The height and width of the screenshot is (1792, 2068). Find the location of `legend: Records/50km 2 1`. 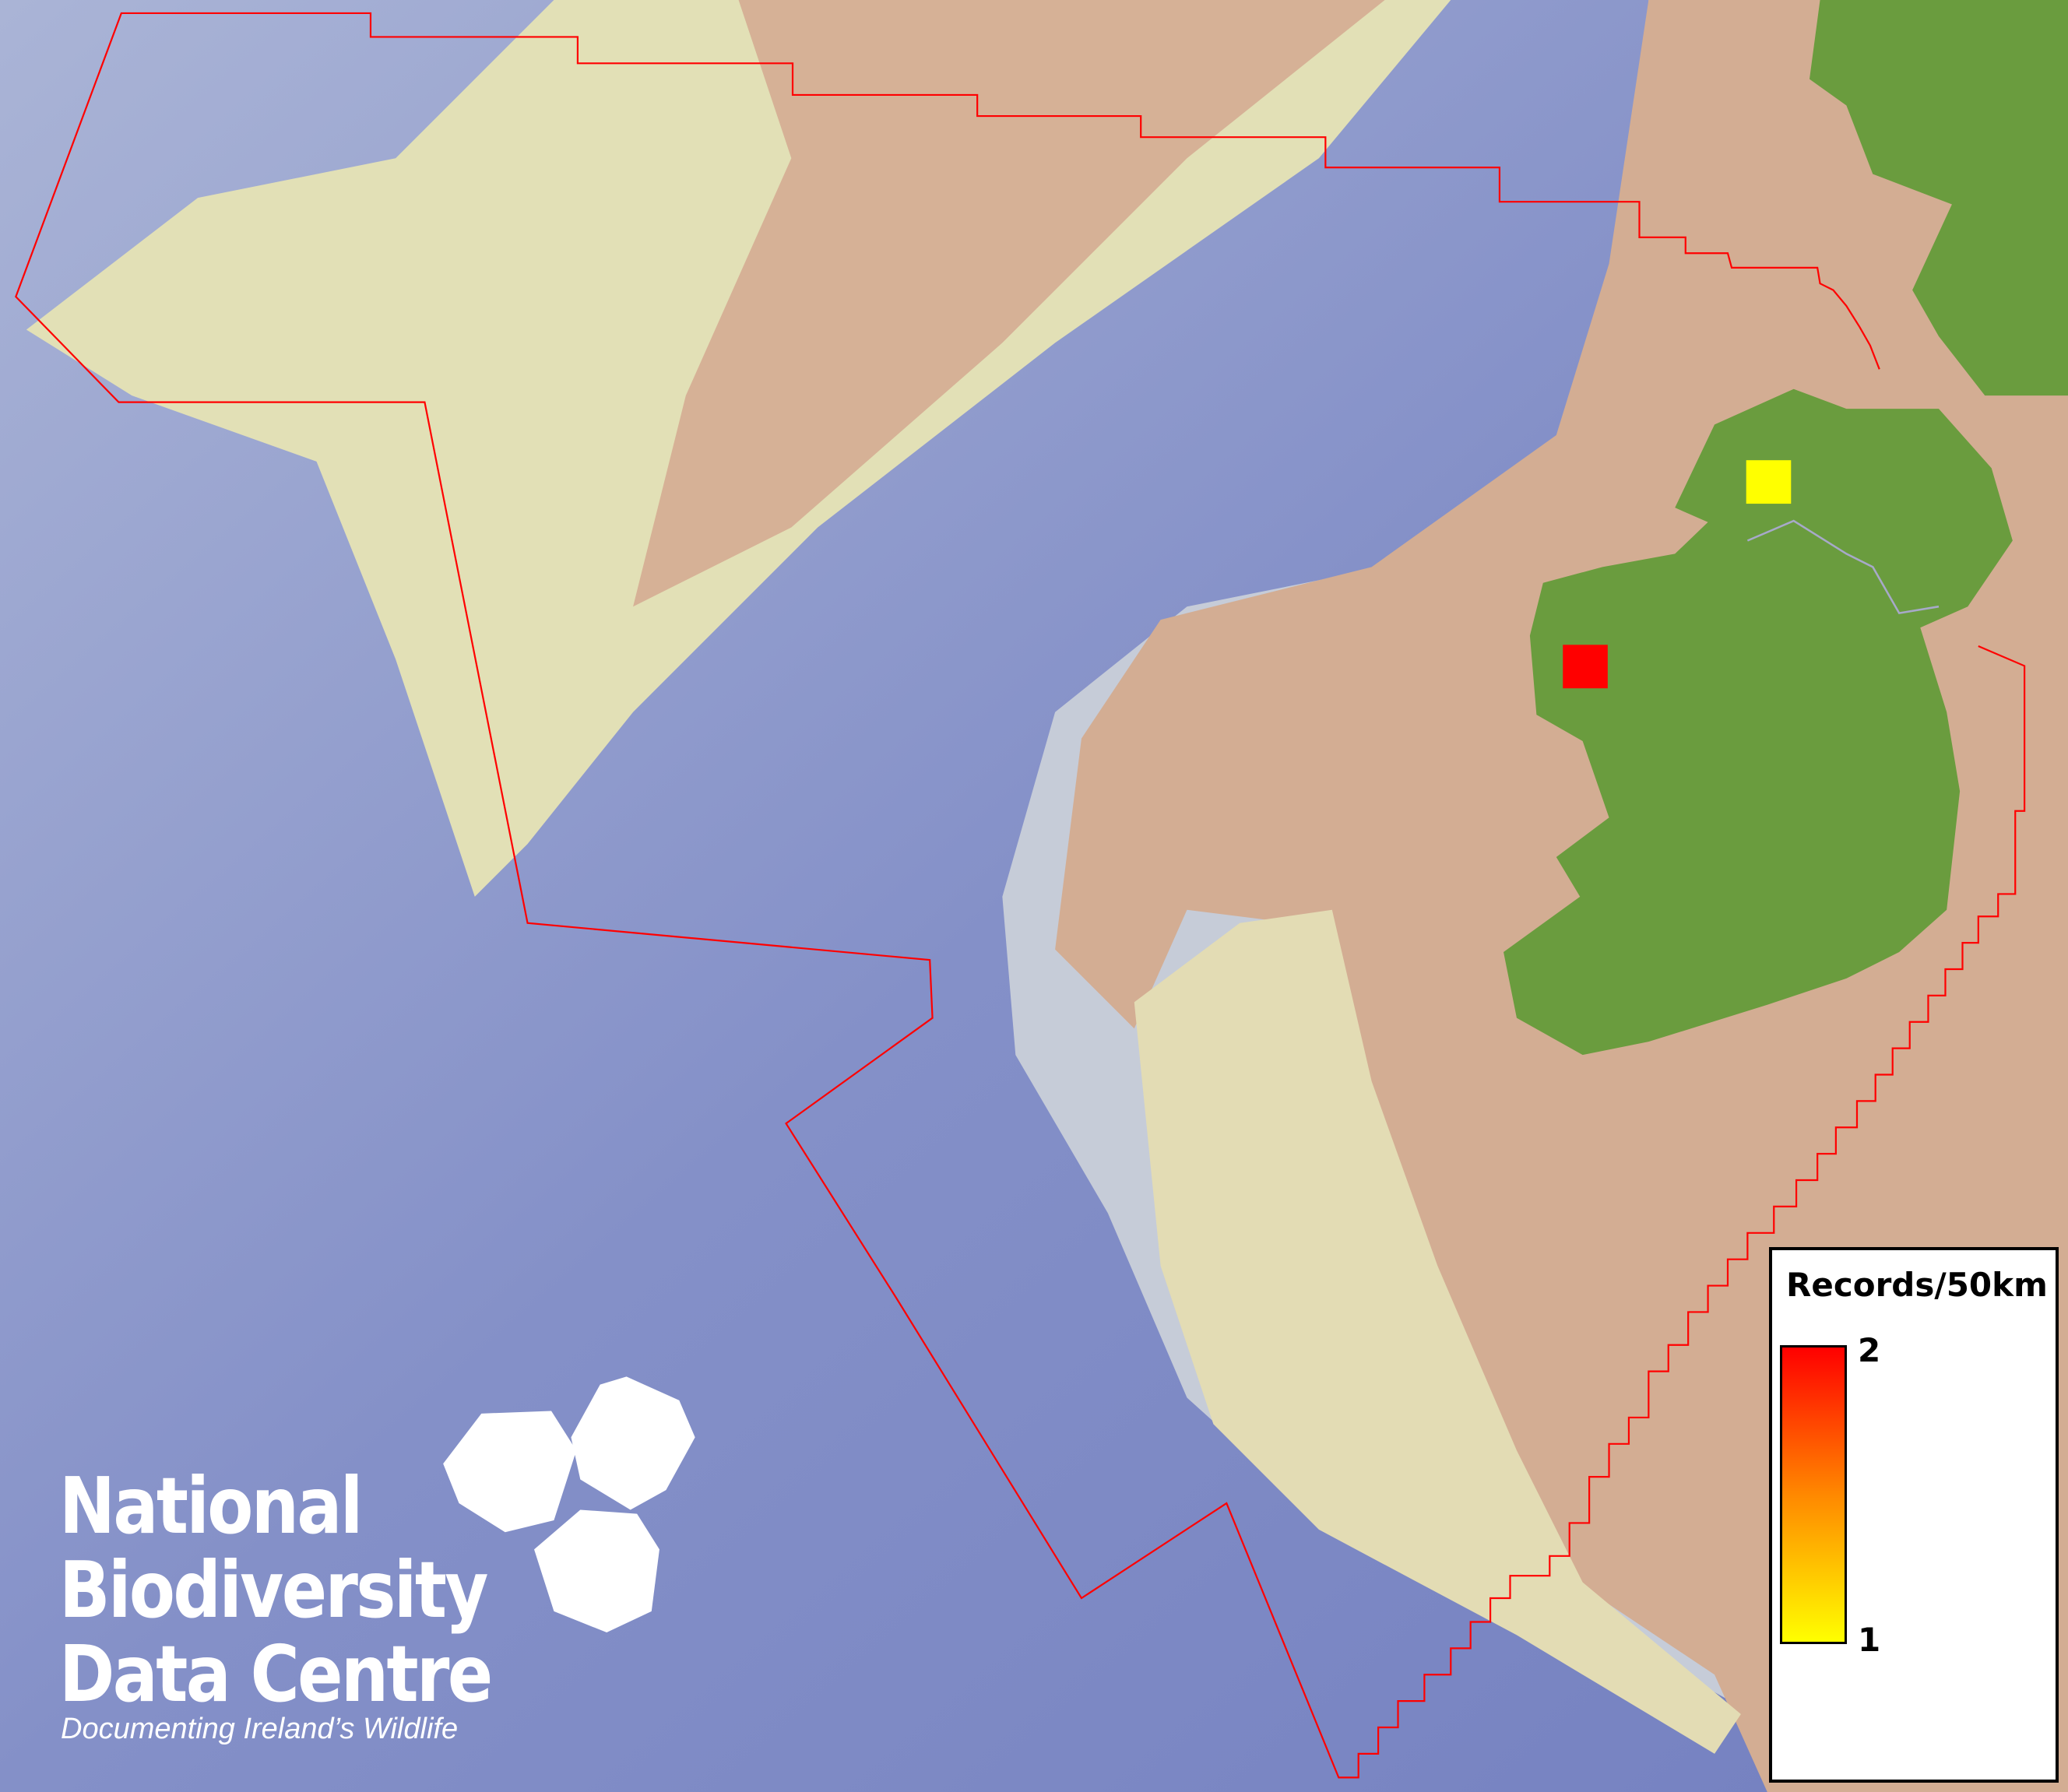

legend: Records/50km 2 1 is located at coordinates (1914, 1515).